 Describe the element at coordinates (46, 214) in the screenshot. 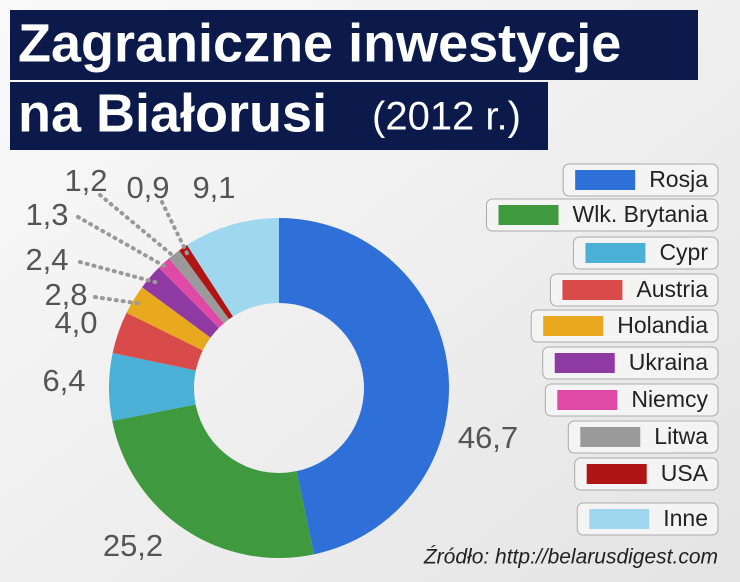

I see `data-label: 1,3` at that location.